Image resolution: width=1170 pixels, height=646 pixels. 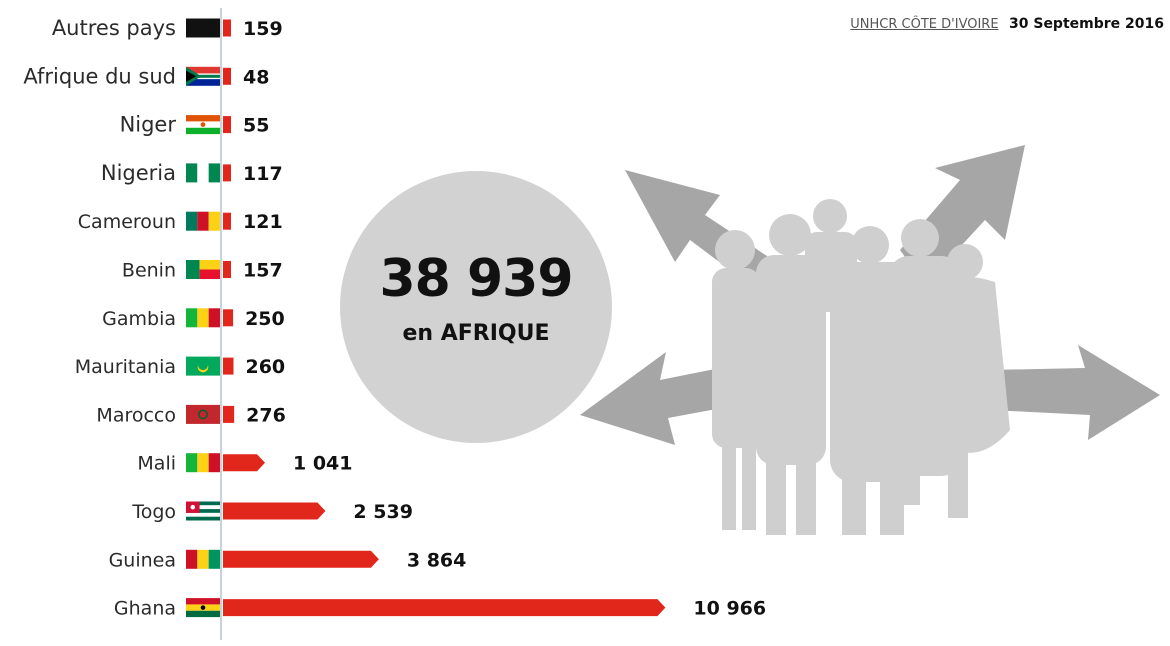 I want to click on value-label: 159, so click(x=263, y=29).